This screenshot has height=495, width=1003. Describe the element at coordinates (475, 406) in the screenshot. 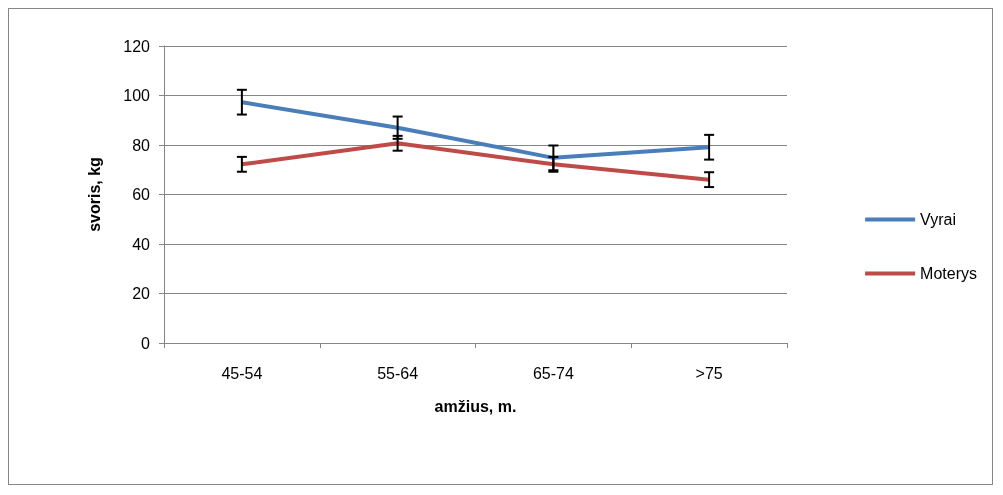

I see `x-axis-title: amžius, m.` at that location.